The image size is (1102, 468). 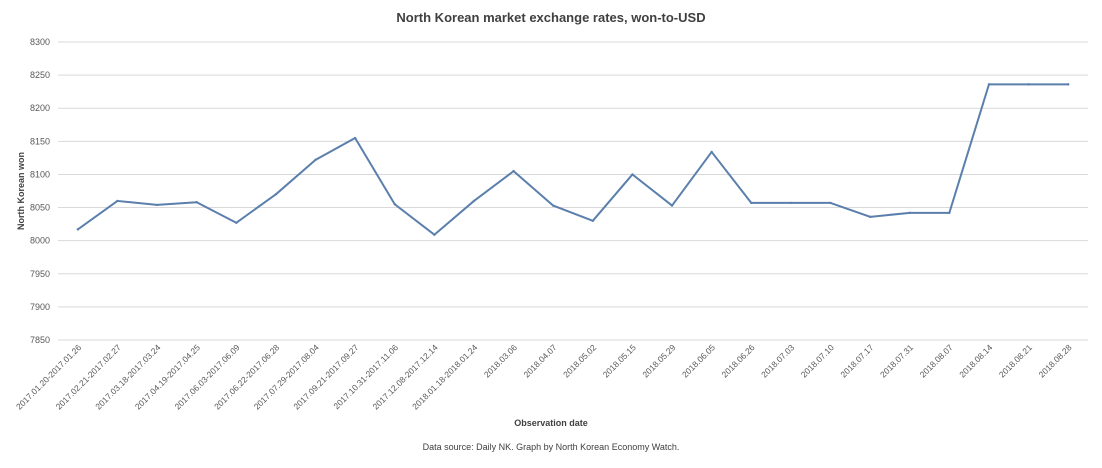 What do you see at coordinates (40, 208) in the screenshot?
I see `y-tick-label: 8050` at bounding box center [40, 208].